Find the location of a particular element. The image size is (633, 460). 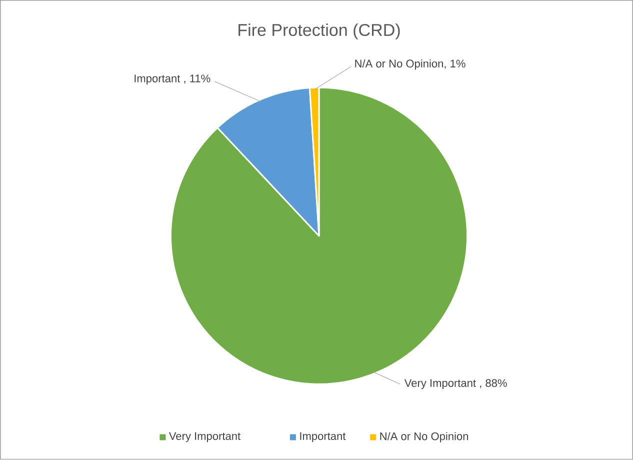

data-label: N/A or No Opinion, 1% is located at coordinates (410, 65).